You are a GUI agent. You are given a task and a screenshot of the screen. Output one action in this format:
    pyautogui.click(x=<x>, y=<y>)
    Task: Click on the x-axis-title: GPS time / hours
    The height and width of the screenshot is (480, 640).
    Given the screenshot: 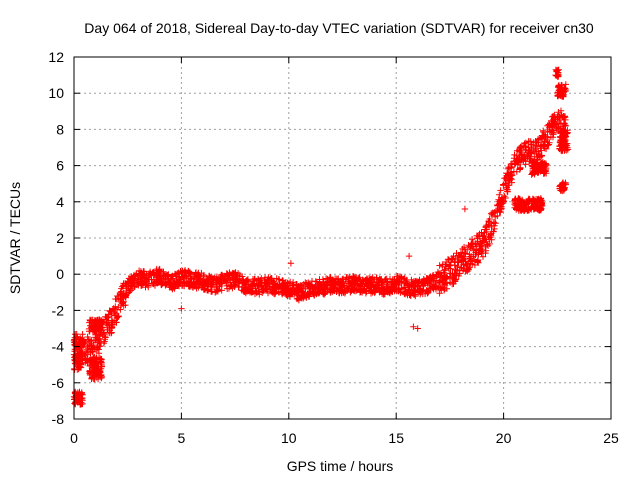 What is the action you would take?
    pyautogui.click(x=340, y=466)
    